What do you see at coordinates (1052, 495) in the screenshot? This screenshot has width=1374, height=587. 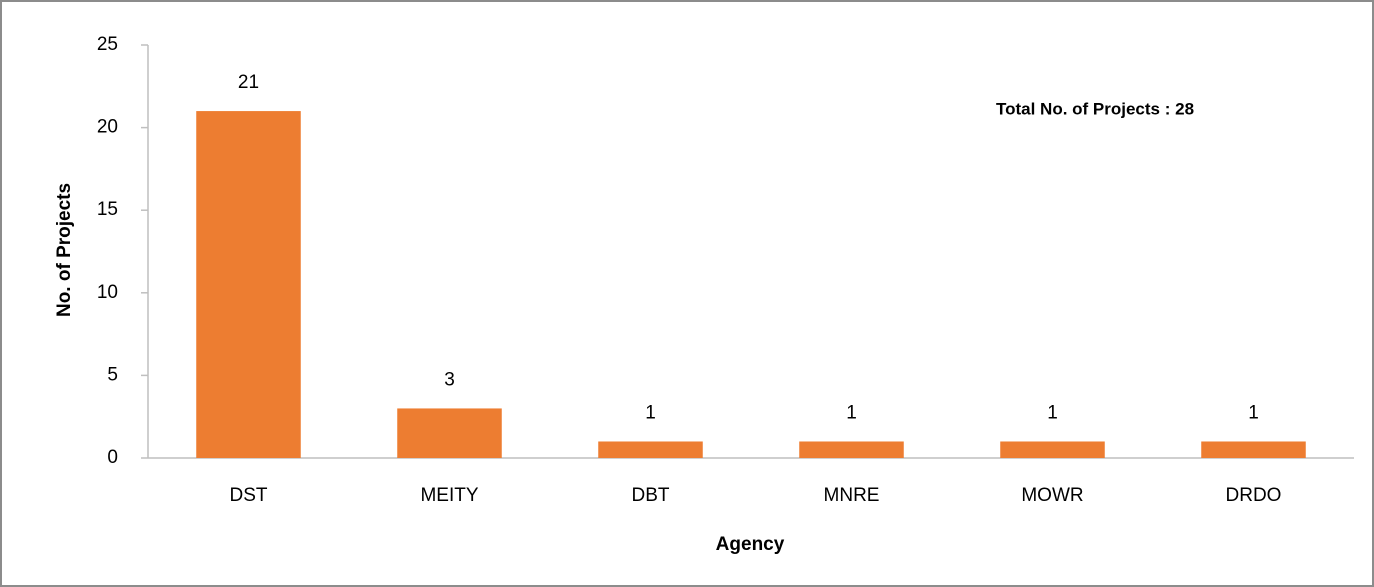 I see `x-tick-label: MOWR` at bounding box center [1052, 495].